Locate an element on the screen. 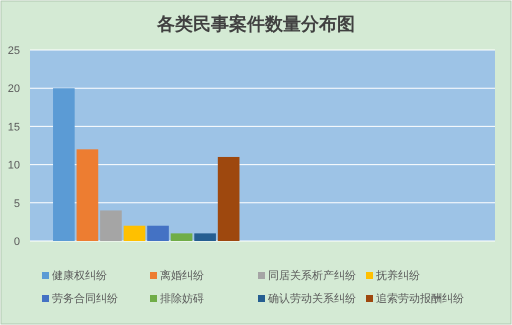 The height and width of the screenshot is (325, 512). legend-label: 抚养纠纷 is located at coordinates (397, 275).